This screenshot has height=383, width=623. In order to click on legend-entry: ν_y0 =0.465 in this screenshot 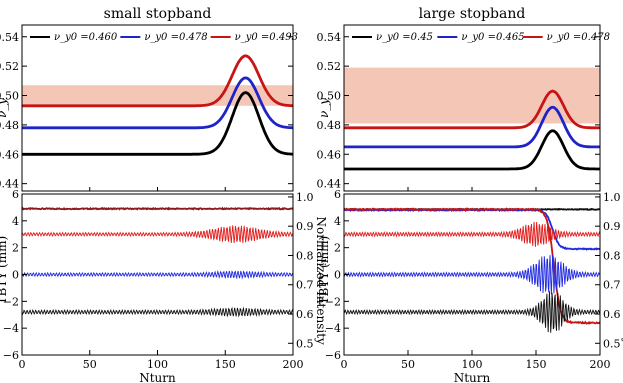, I will do `click(492, 37)`.